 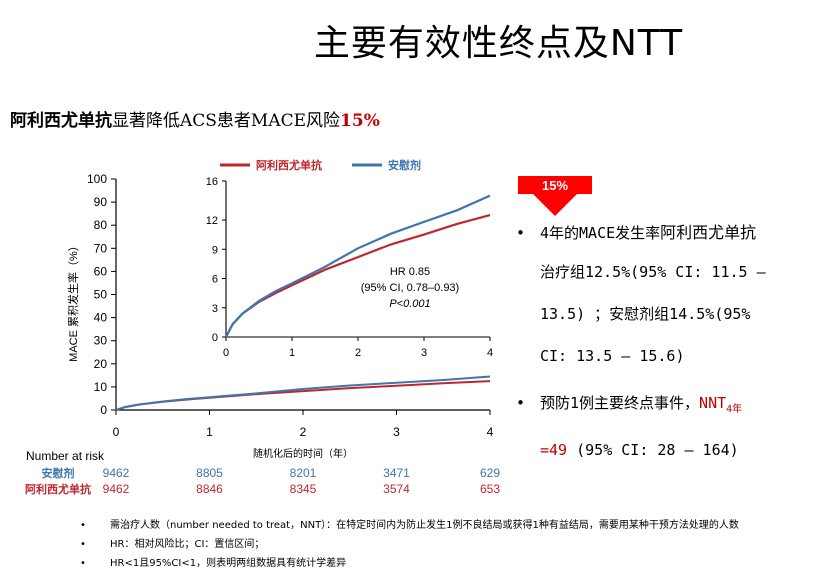 What do you see at coordinates (424, 353) in the screenshot?
I see `inset-x-tick-label: 3` at bounding box center [424, 353].